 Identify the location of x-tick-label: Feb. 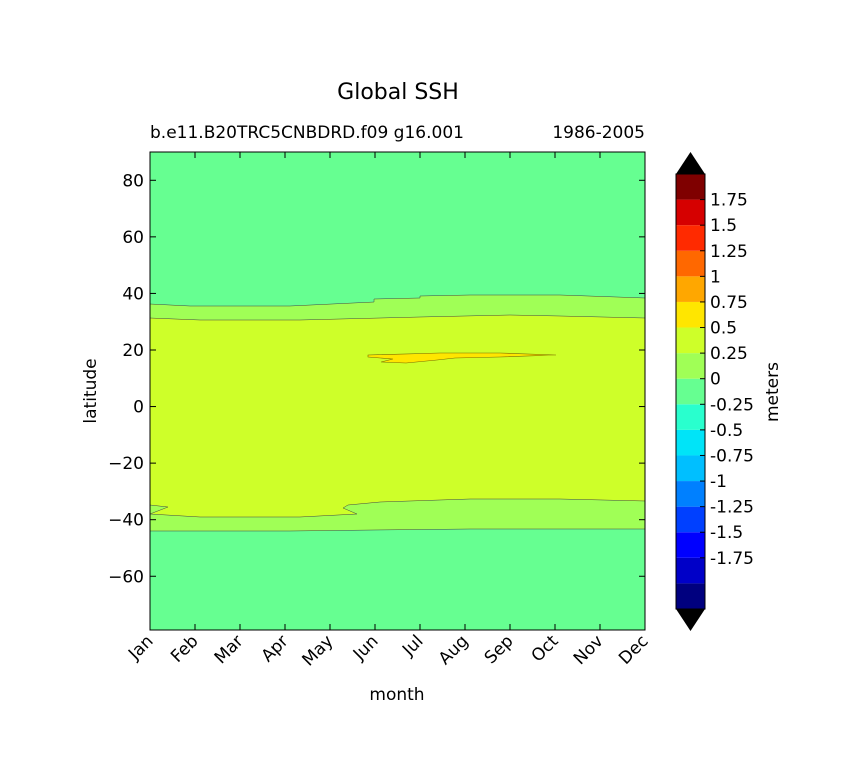
(184, 648).